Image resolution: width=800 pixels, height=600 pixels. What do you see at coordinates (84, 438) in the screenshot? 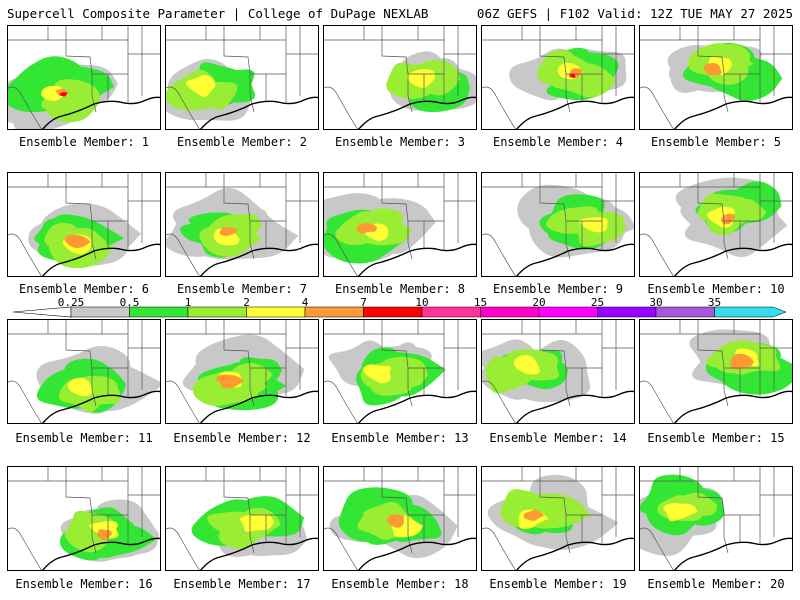
I see `ensemble-member-label: Ensemble Member: 11` at bounding box center [84, 438].